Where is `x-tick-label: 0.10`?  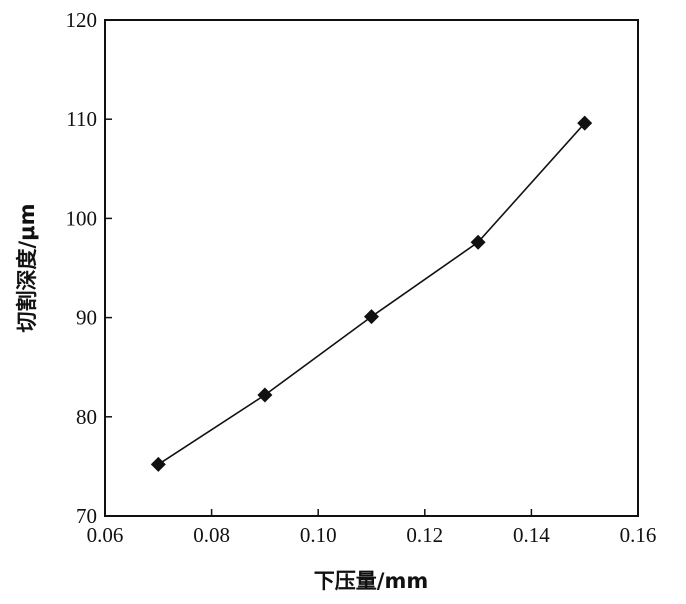
x-tick-label: 0.10 is located at coordinates (318, 535).